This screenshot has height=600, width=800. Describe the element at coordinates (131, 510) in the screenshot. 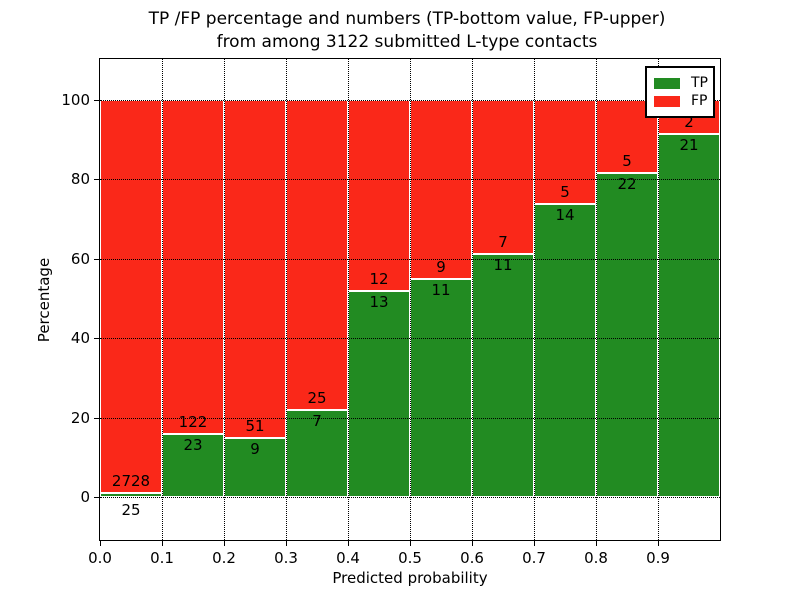

I see `tp-count-label: 25` at that location.